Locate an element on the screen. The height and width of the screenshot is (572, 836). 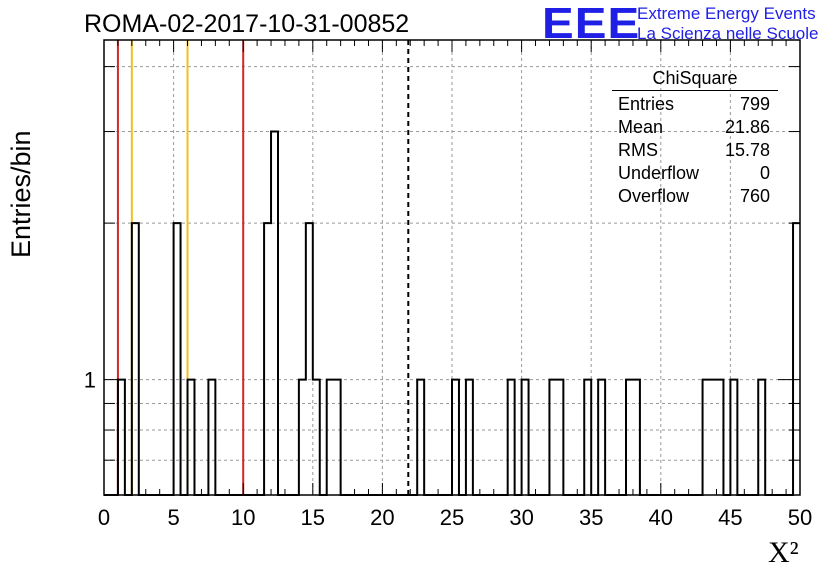
x-axis-label: X² is located at coordinates (783, 552).